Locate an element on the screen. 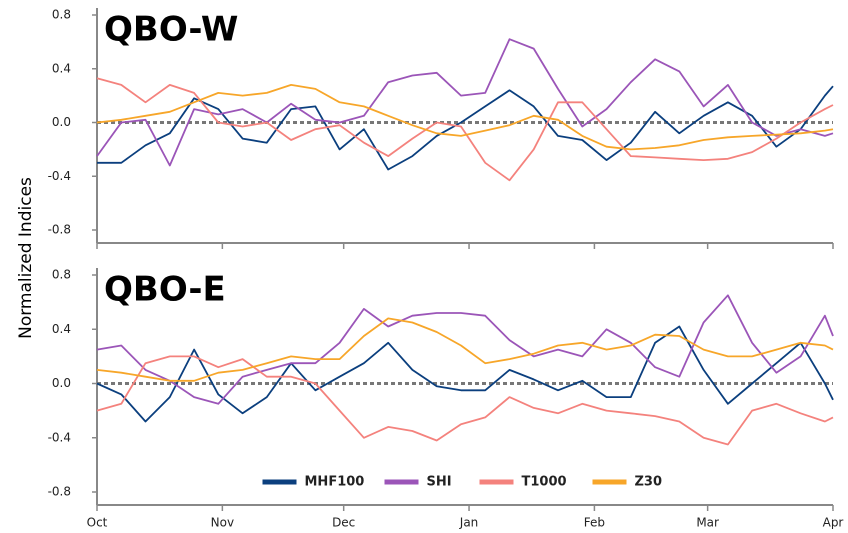  x-tick-label: Oct is located at coordinates (97, 523).